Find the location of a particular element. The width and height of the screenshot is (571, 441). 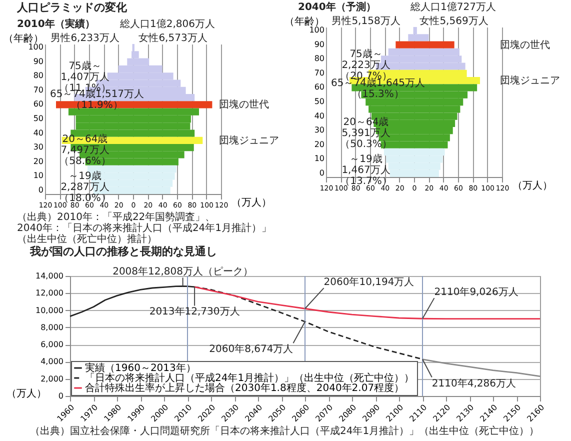

annotation: 2110年9,026万人 is located at coordinates (476, 292).